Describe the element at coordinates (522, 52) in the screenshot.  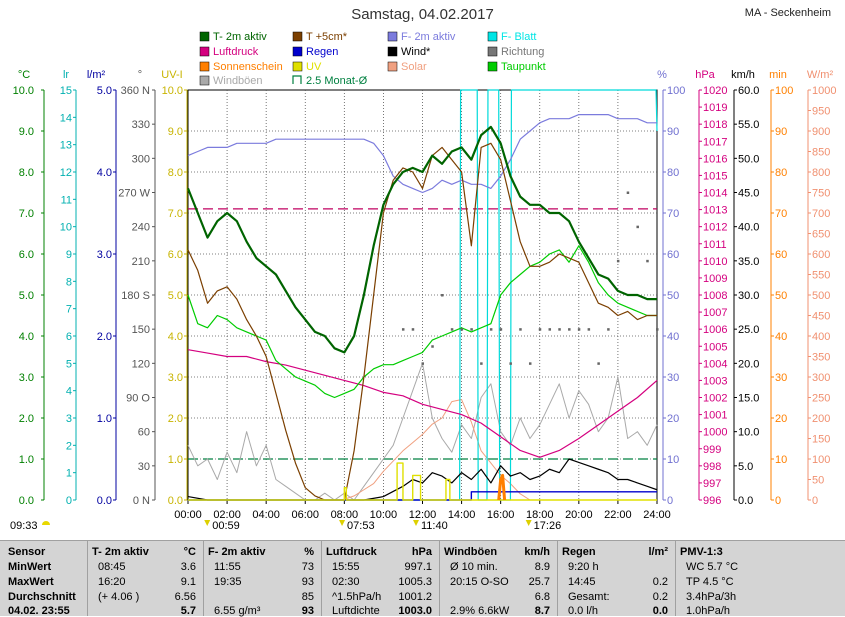
I see `legend-label: Richtung` at that location.